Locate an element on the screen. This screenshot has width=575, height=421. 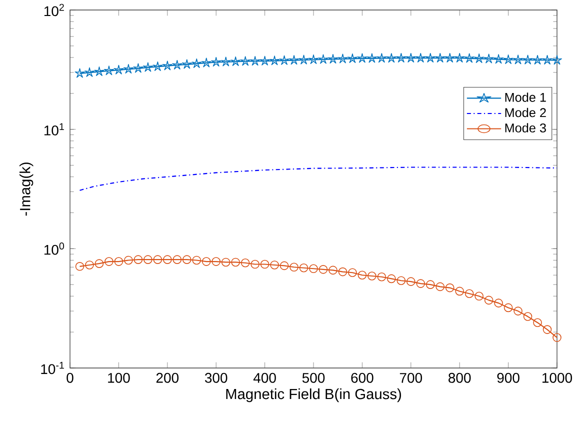
x-tick-label: 300 is located at coordinates (216, 377).